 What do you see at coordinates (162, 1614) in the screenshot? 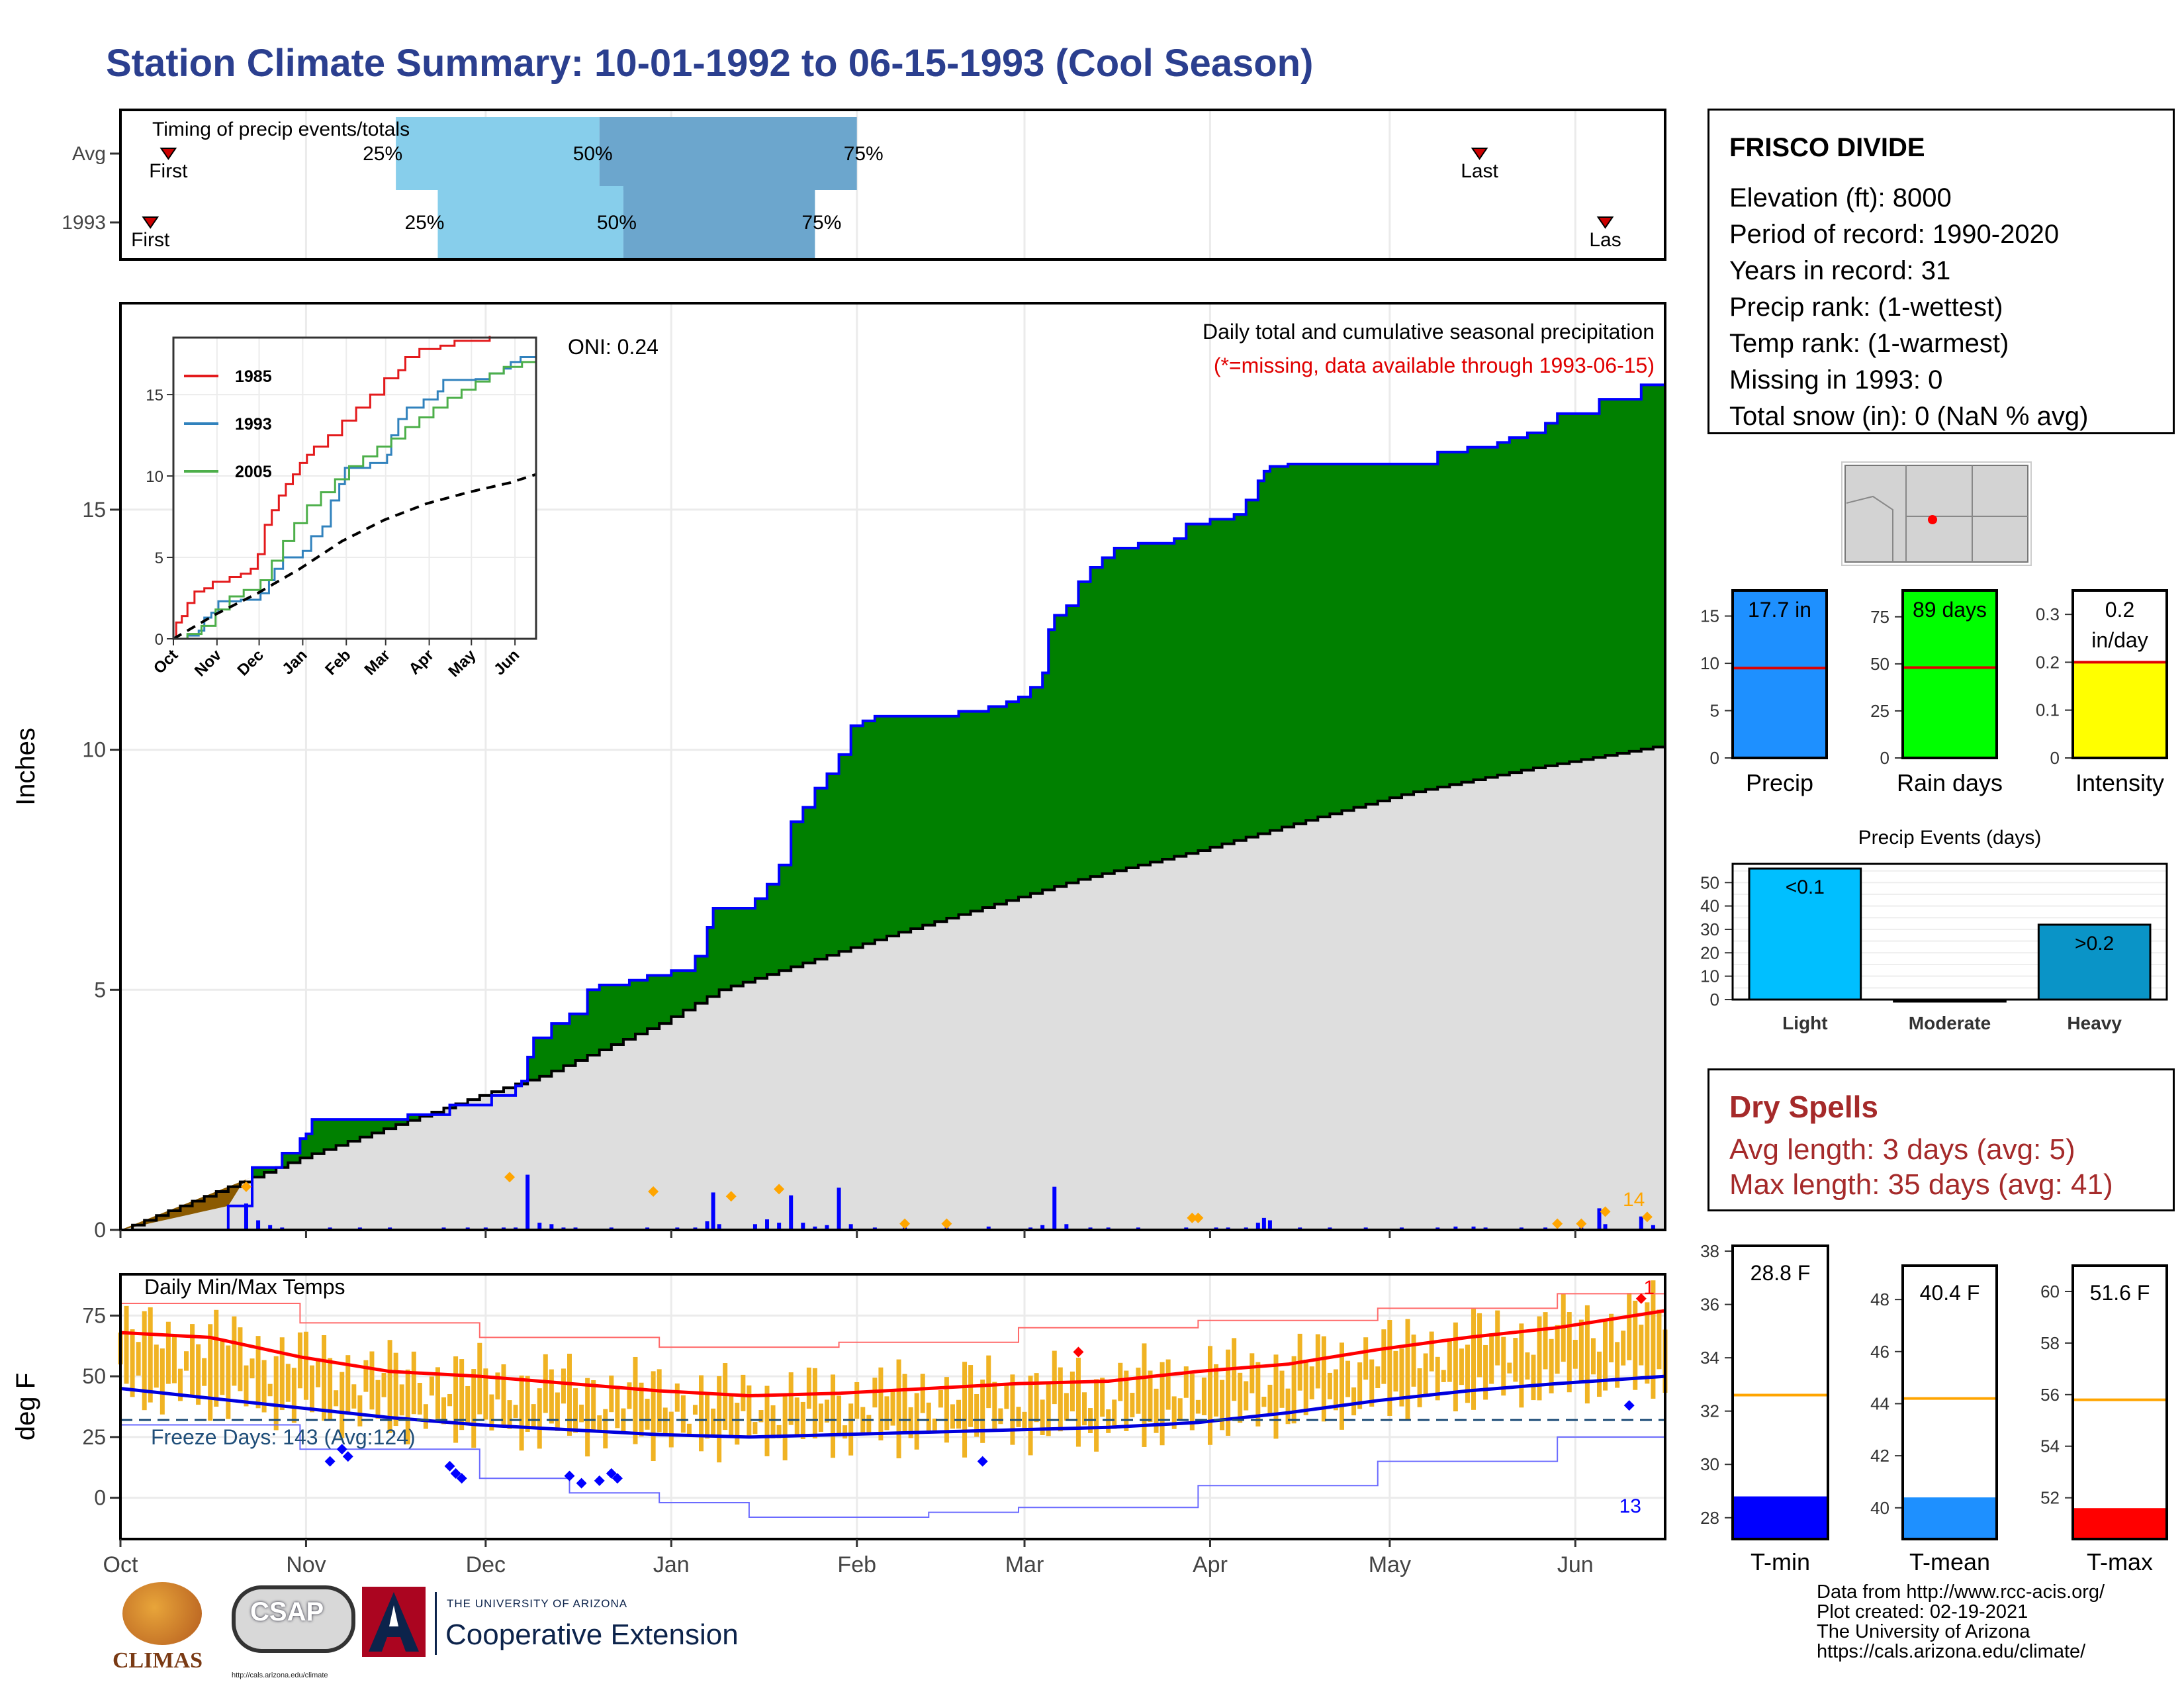
I see `climas-logo-mark` at bounding box center [162, 1614].